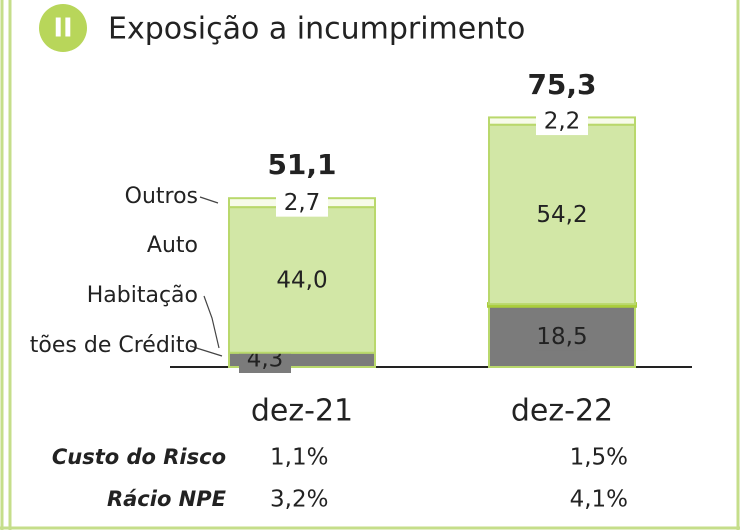 The height and width of the screenshot is (530, 740). I want to click on total-label: 75,3, so click(561, 84).